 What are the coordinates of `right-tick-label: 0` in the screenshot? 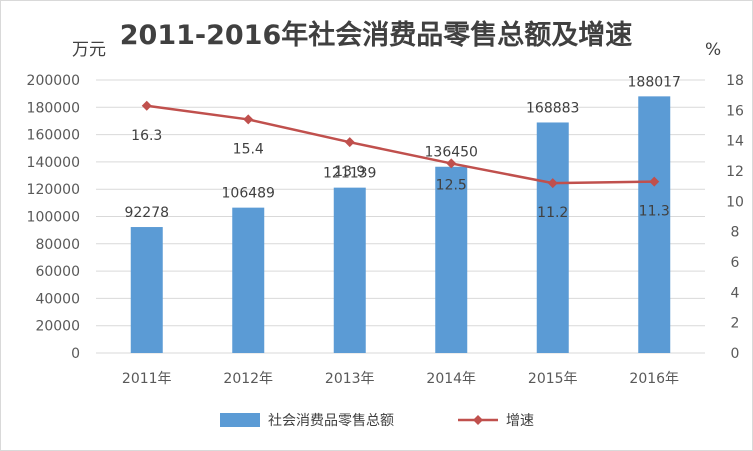 It's located at (735, 354).